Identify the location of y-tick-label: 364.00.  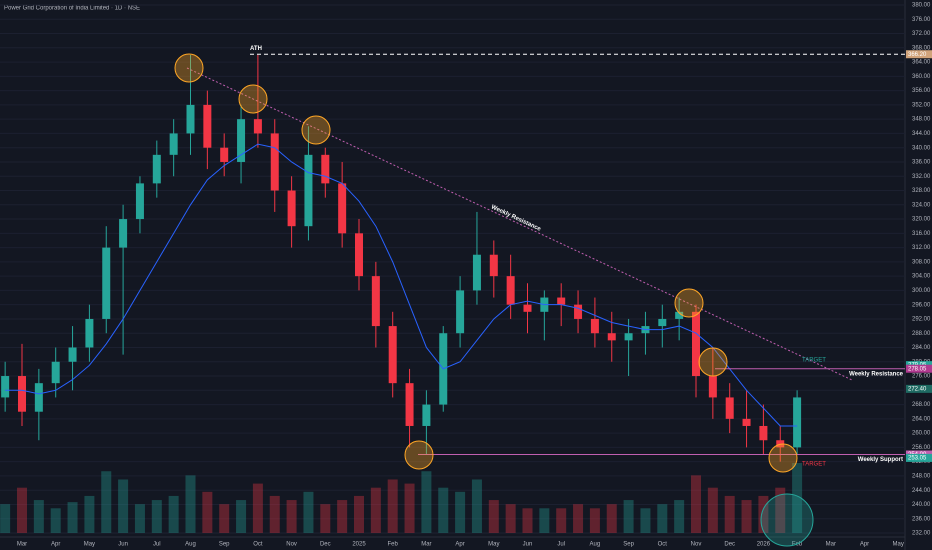
(921, 63).